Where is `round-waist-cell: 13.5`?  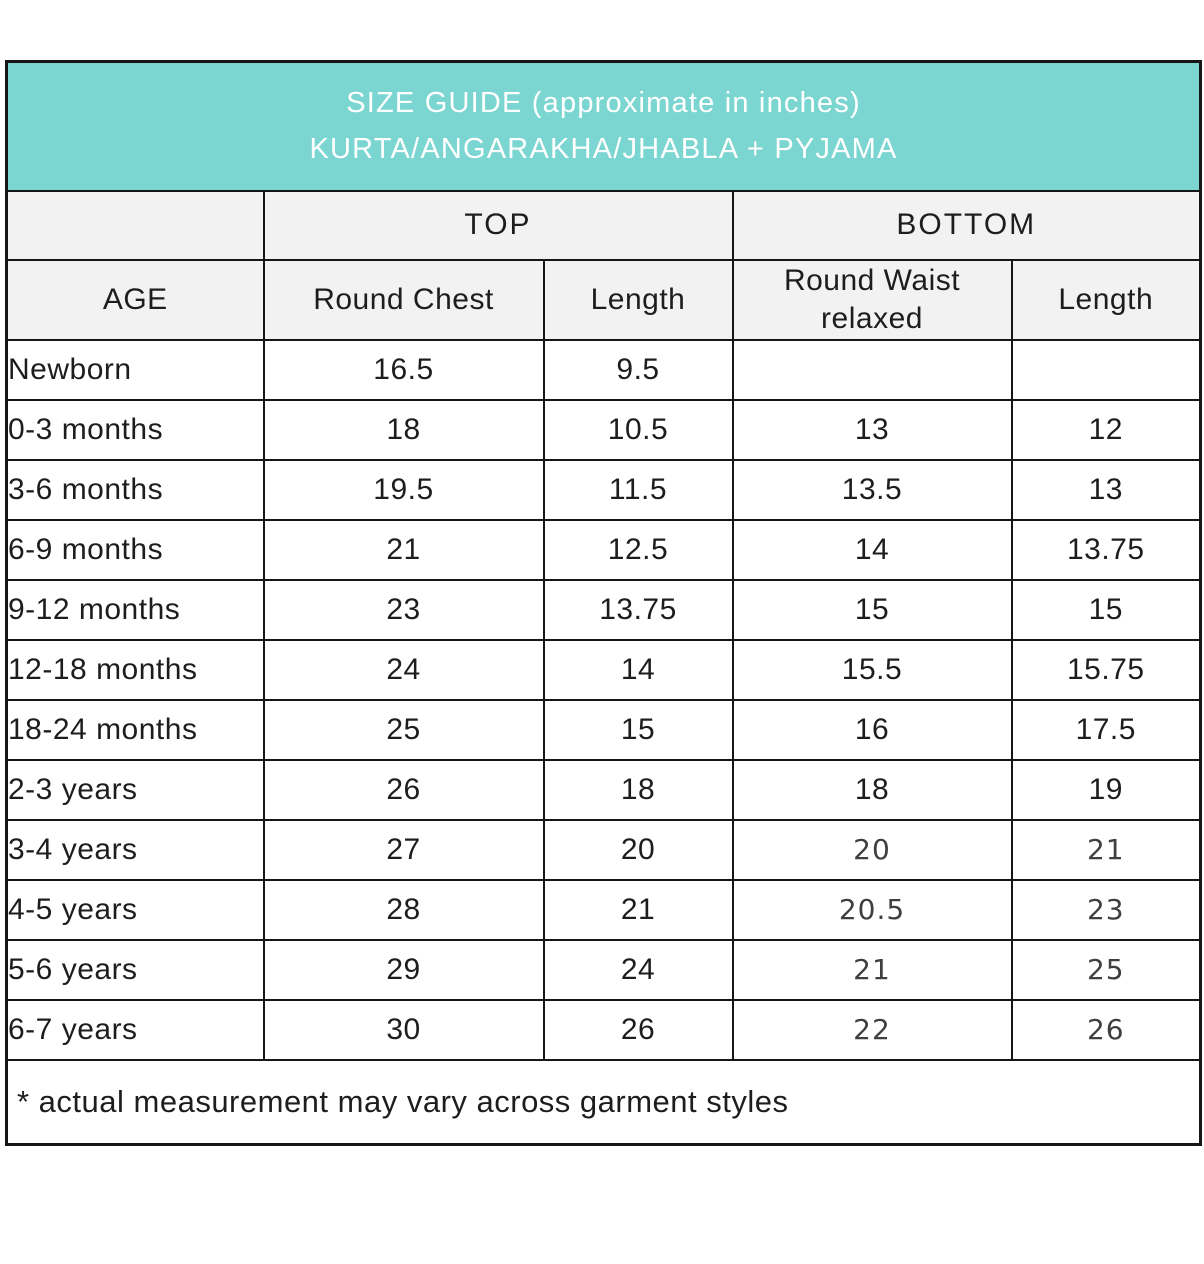 round-waist-cell: 13.5 is located at coordinates (872, 489).